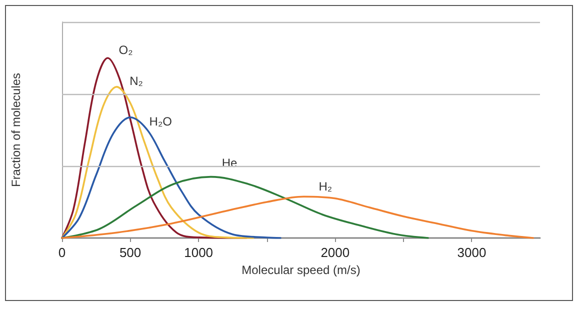 This screenshot has height=310, width=580. I want to click on series-label: O₂, so click(126, 50).